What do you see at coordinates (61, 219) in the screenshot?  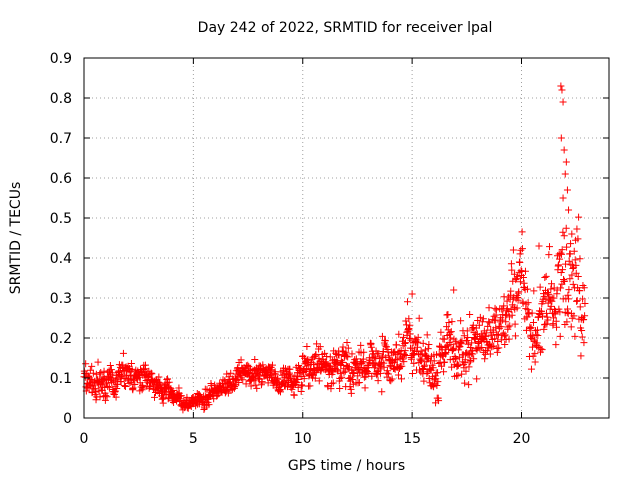 I see `y-tick-label: 0.5` at bounding box center [61, 219].